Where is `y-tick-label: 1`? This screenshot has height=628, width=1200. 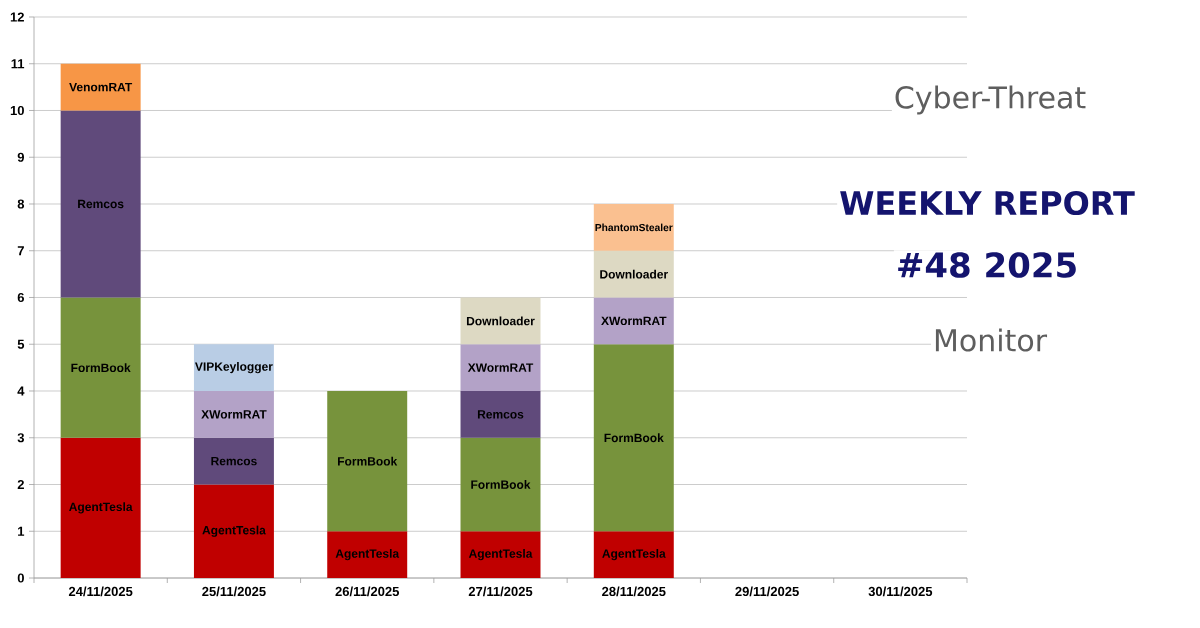 y-tick-label: 1 is located at coordinates (21, 531).